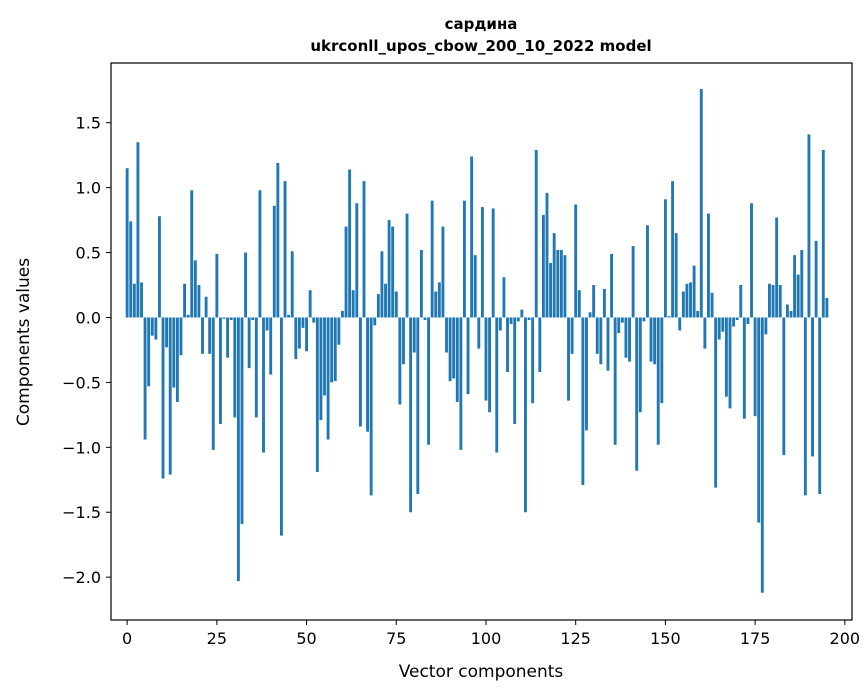 The image size is (867, 700). What do you see at coordinates (396, 638) in the screenshot?
I see `x-tick-label: 75` at bounding box center [396, 638].